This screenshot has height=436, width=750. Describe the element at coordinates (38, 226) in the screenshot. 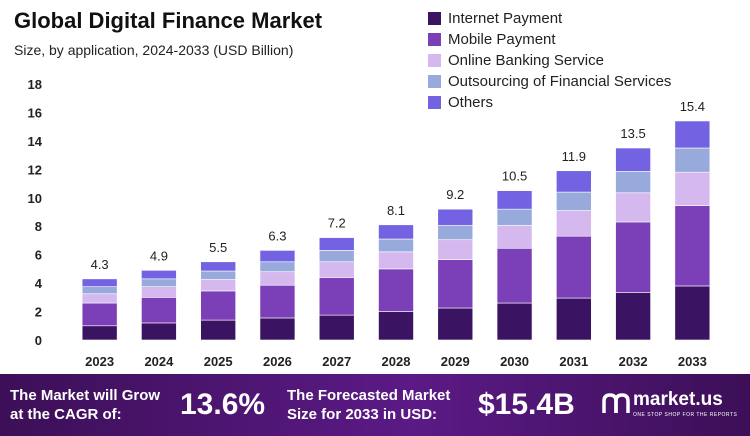

I see `y-tick-label: 8` at that location.